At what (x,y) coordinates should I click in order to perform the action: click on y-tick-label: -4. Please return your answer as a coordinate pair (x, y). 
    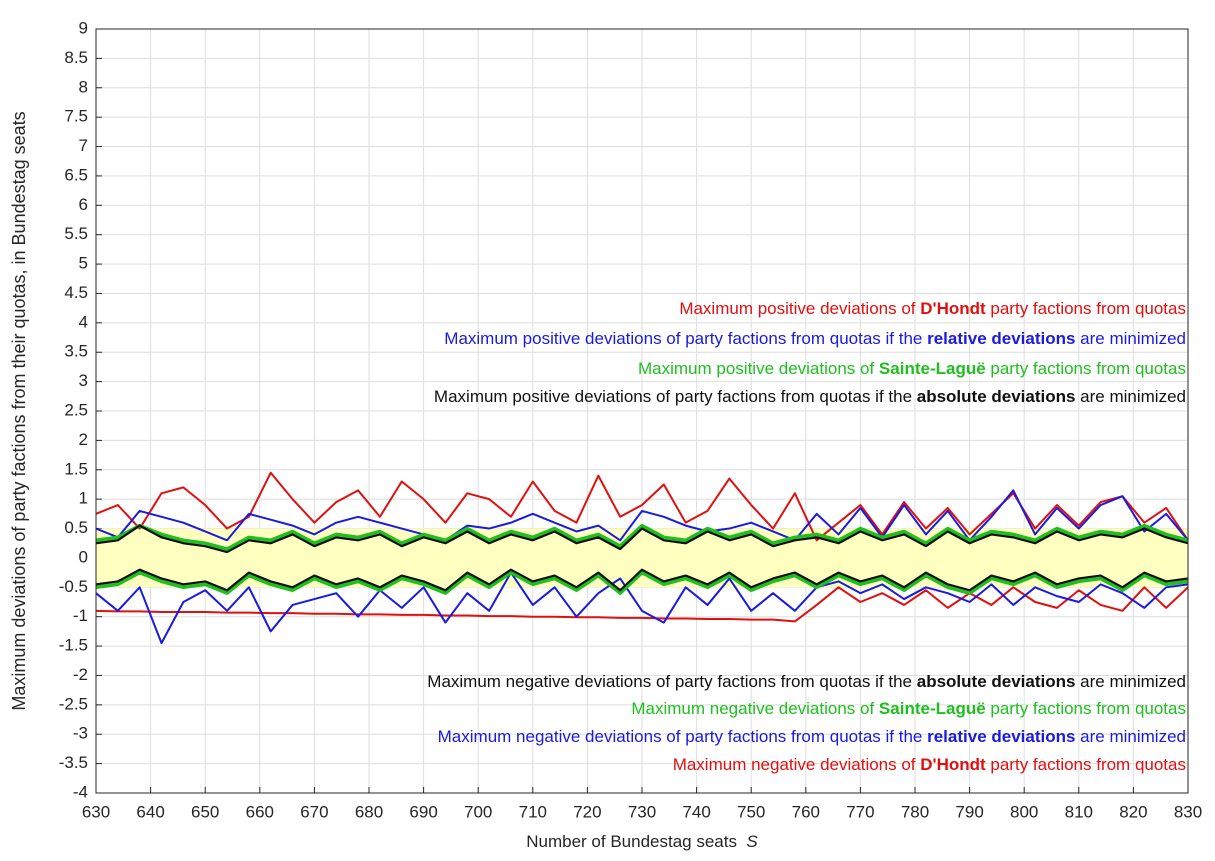
    Looking at the image, I should click on (80, 791).